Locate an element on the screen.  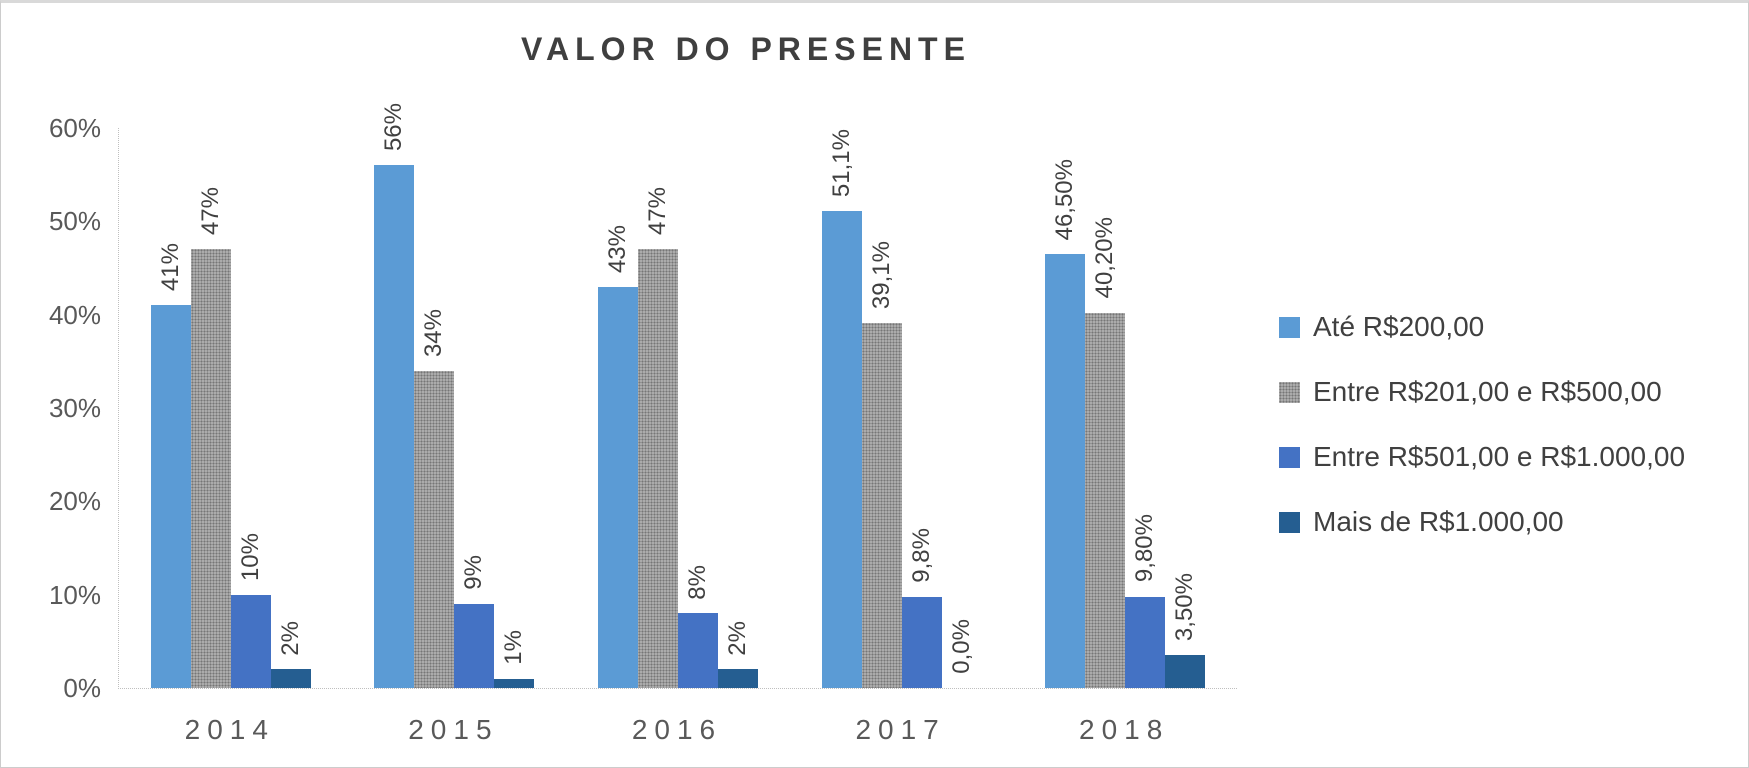
bar-value-label: 46,50% is located at coordinates (1065, 199).